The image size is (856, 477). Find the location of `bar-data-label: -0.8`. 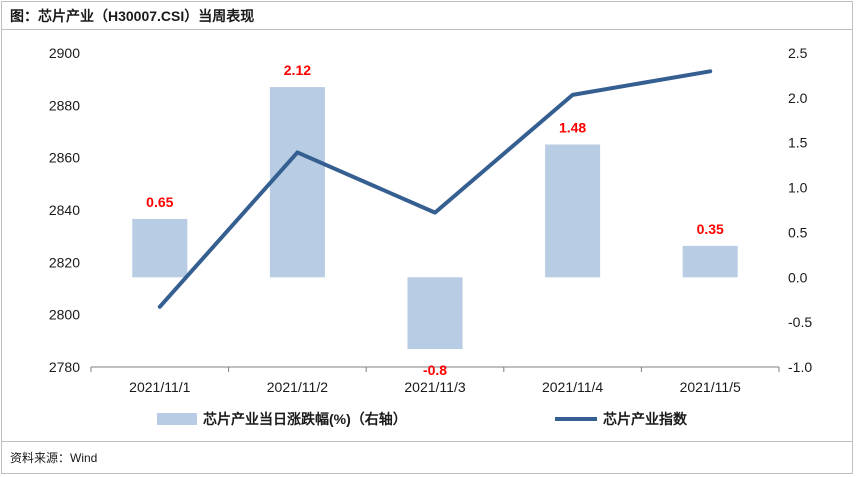

bar-data-label: -0.8 is located at coordinates (435, 370).